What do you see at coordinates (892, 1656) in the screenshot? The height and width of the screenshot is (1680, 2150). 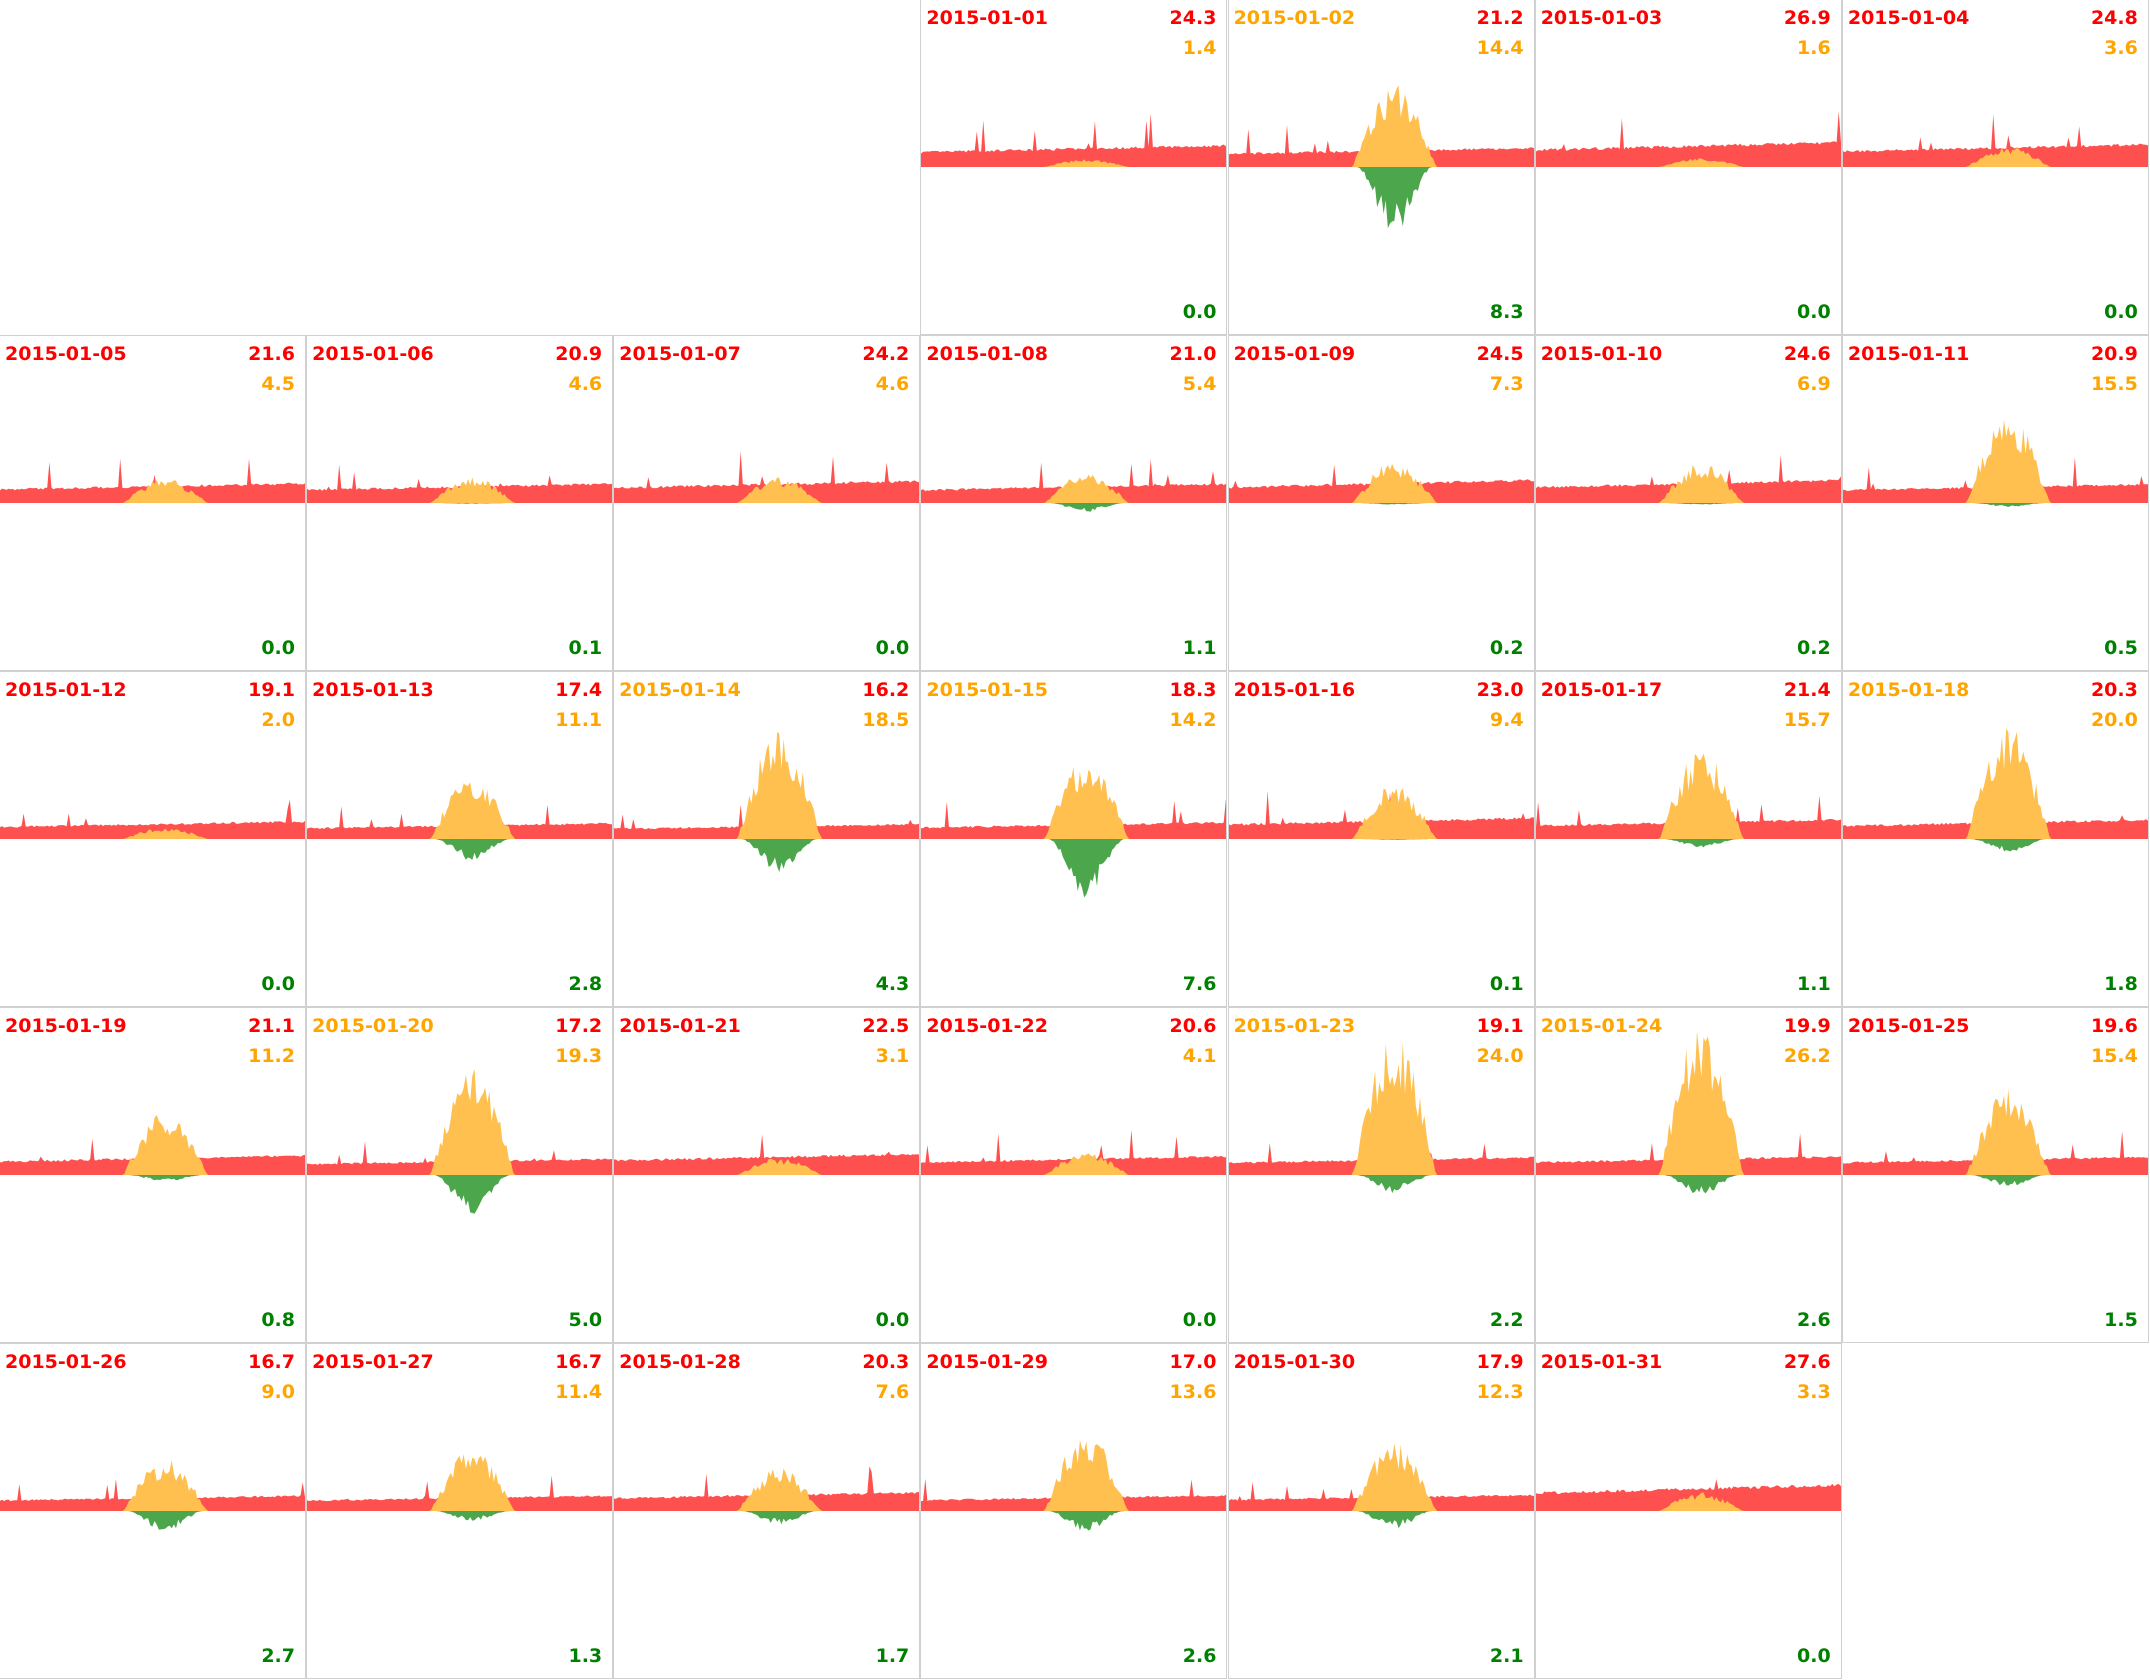 I see `export-total-label: 1.7` at bounding box center [892, 1656].